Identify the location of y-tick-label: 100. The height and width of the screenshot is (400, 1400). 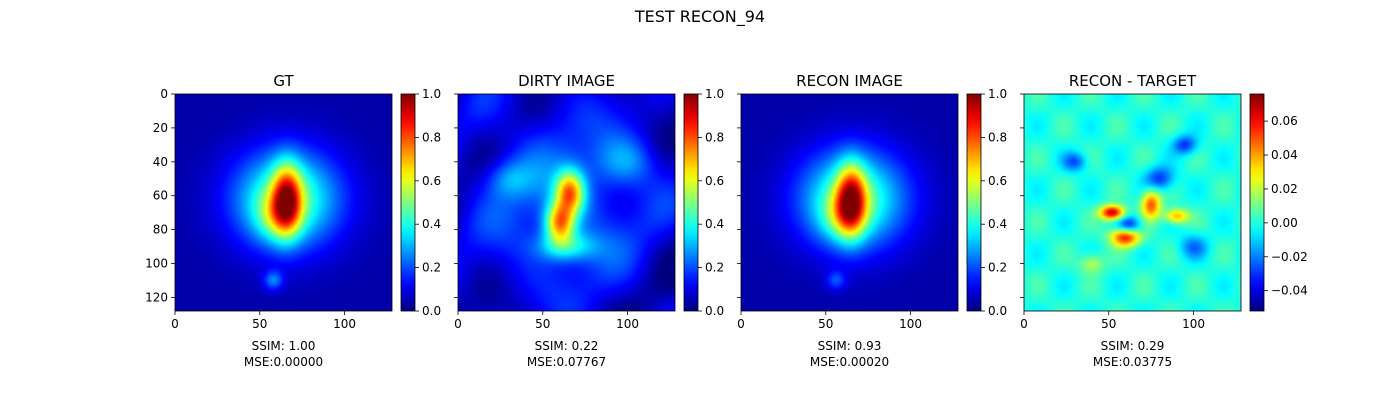
(156, 264).